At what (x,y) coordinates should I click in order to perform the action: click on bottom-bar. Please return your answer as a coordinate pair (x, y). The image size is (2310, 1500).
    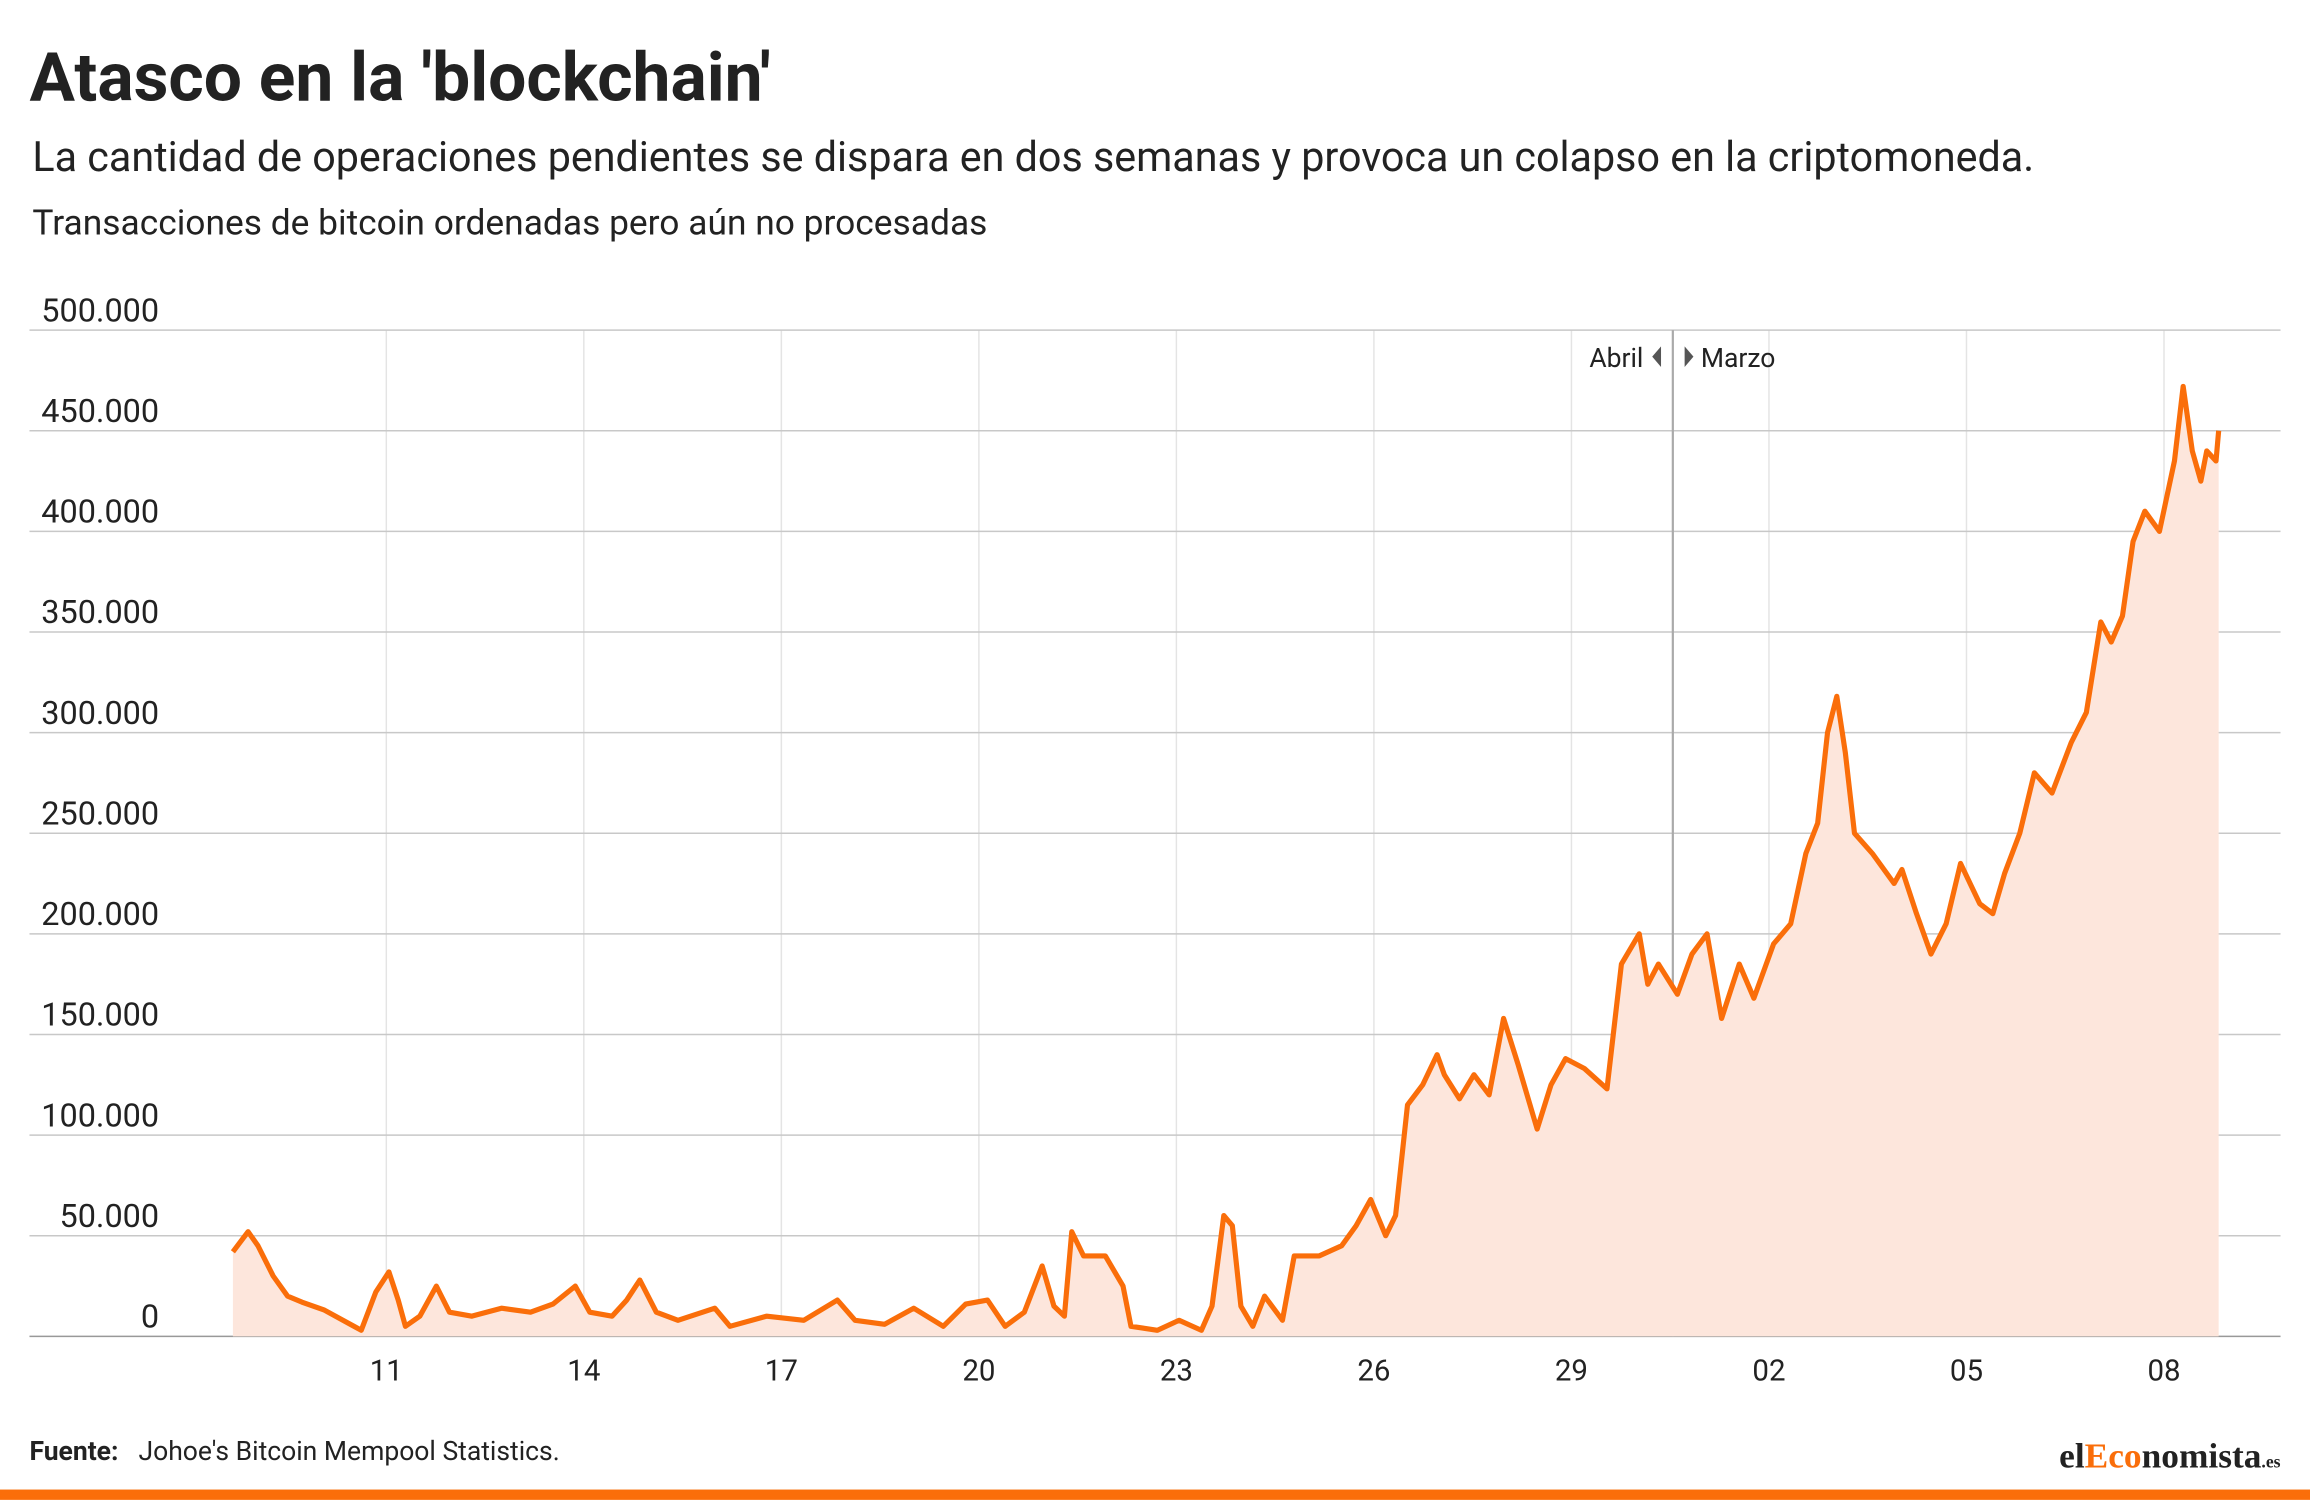
    Looking at the image, I should click on (1155, 1494).